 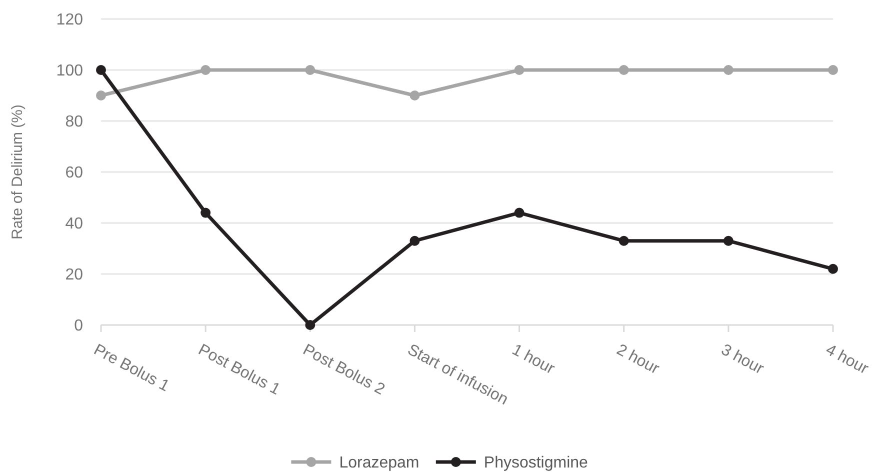 What do you see at coordinates (847, 359) in the screenshot?
I see `x-tick-label: 4 hour` at bounding box center [847, 359].